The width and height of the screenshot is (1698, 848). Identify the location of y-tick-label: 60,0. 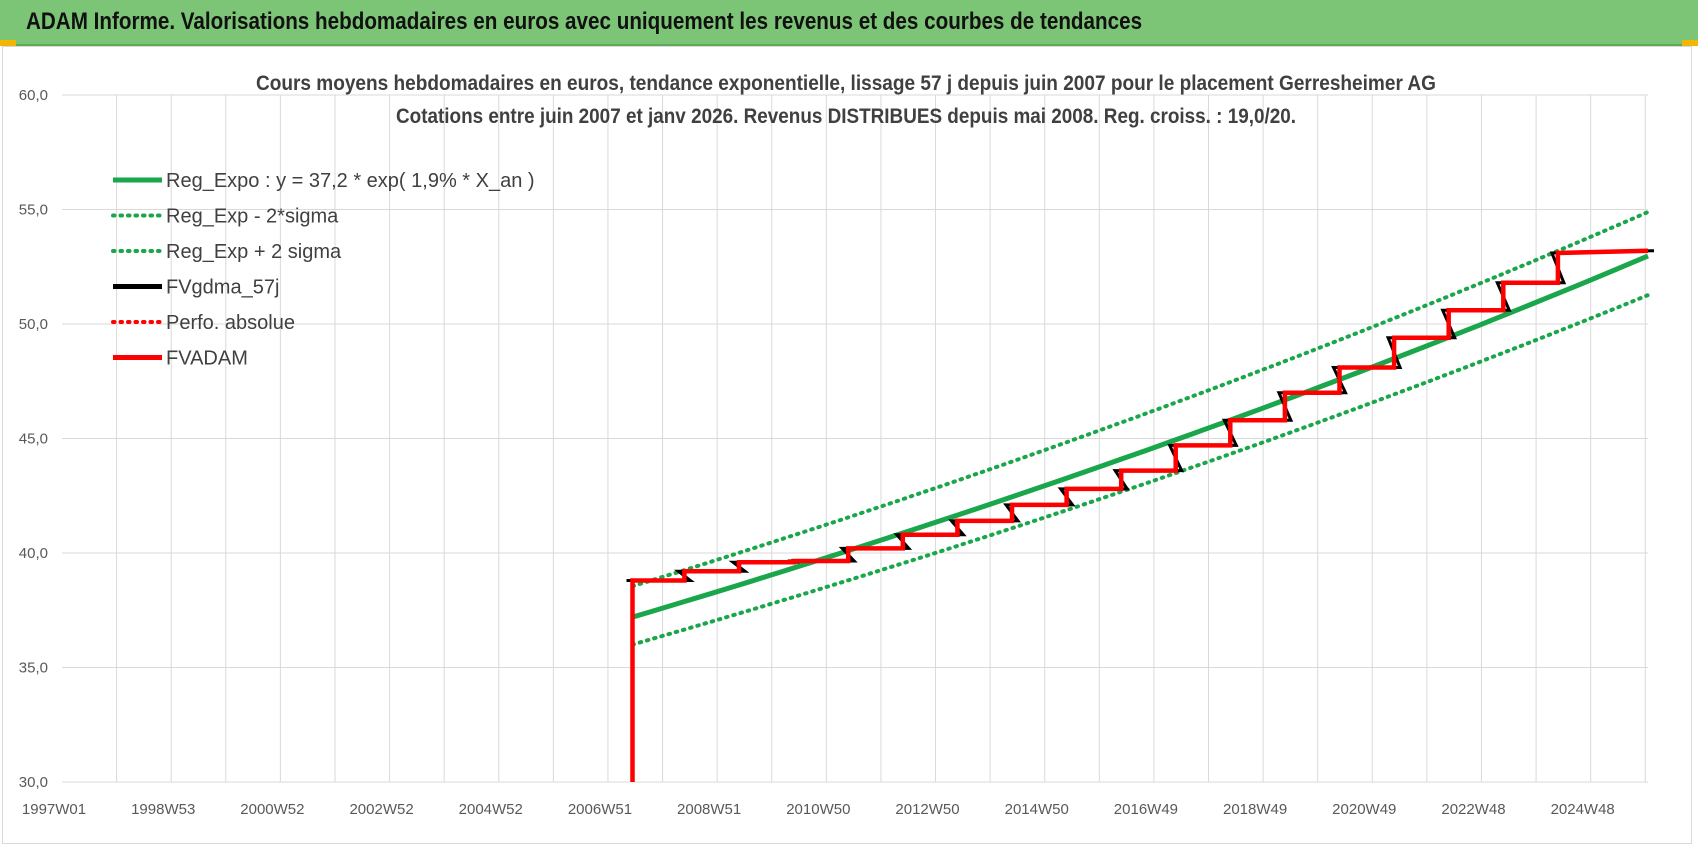
(33, 95).